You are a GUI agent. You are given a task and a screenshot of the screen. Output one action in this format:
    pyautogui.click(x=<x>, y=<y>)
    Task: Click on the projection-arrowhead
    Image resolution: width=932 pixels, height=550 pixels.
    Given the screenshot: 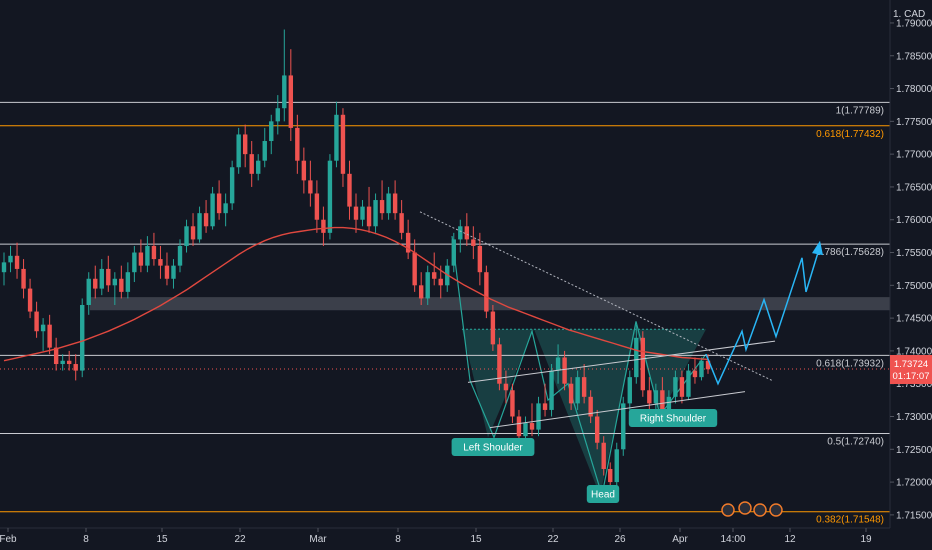 What is the action you would take?
    pyautogui.click(x=817, y=248)
    